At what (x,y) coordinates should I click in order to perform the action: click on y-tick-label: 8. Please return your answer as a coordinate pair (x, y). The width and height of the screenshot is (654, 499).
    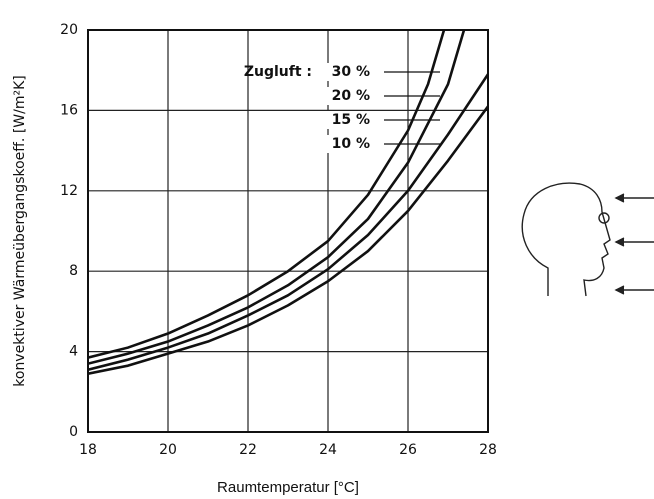
    Looking at the image, I should click on (73, 271).